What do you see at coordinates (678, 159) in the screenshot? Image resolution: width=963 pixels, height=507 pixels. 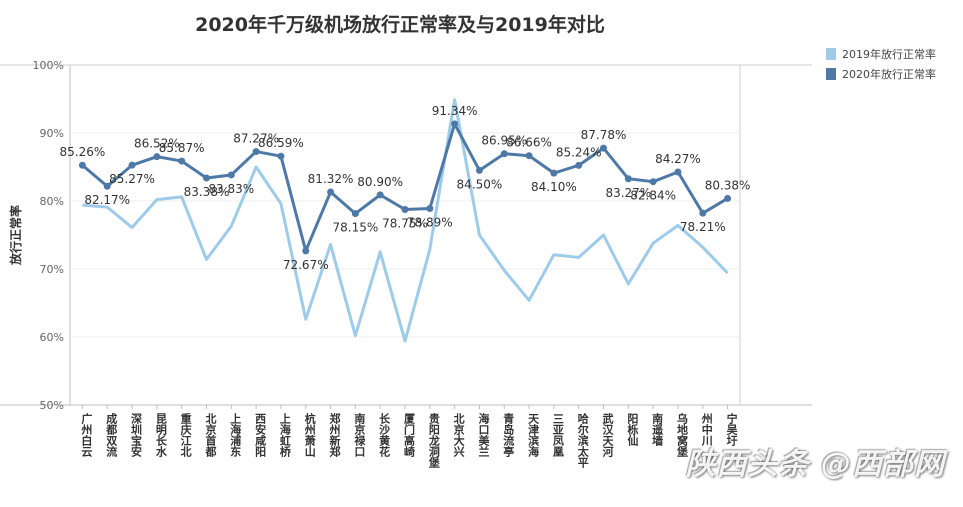 I see `data-label-2020: 84.27%` at bounding box center [678, 159].